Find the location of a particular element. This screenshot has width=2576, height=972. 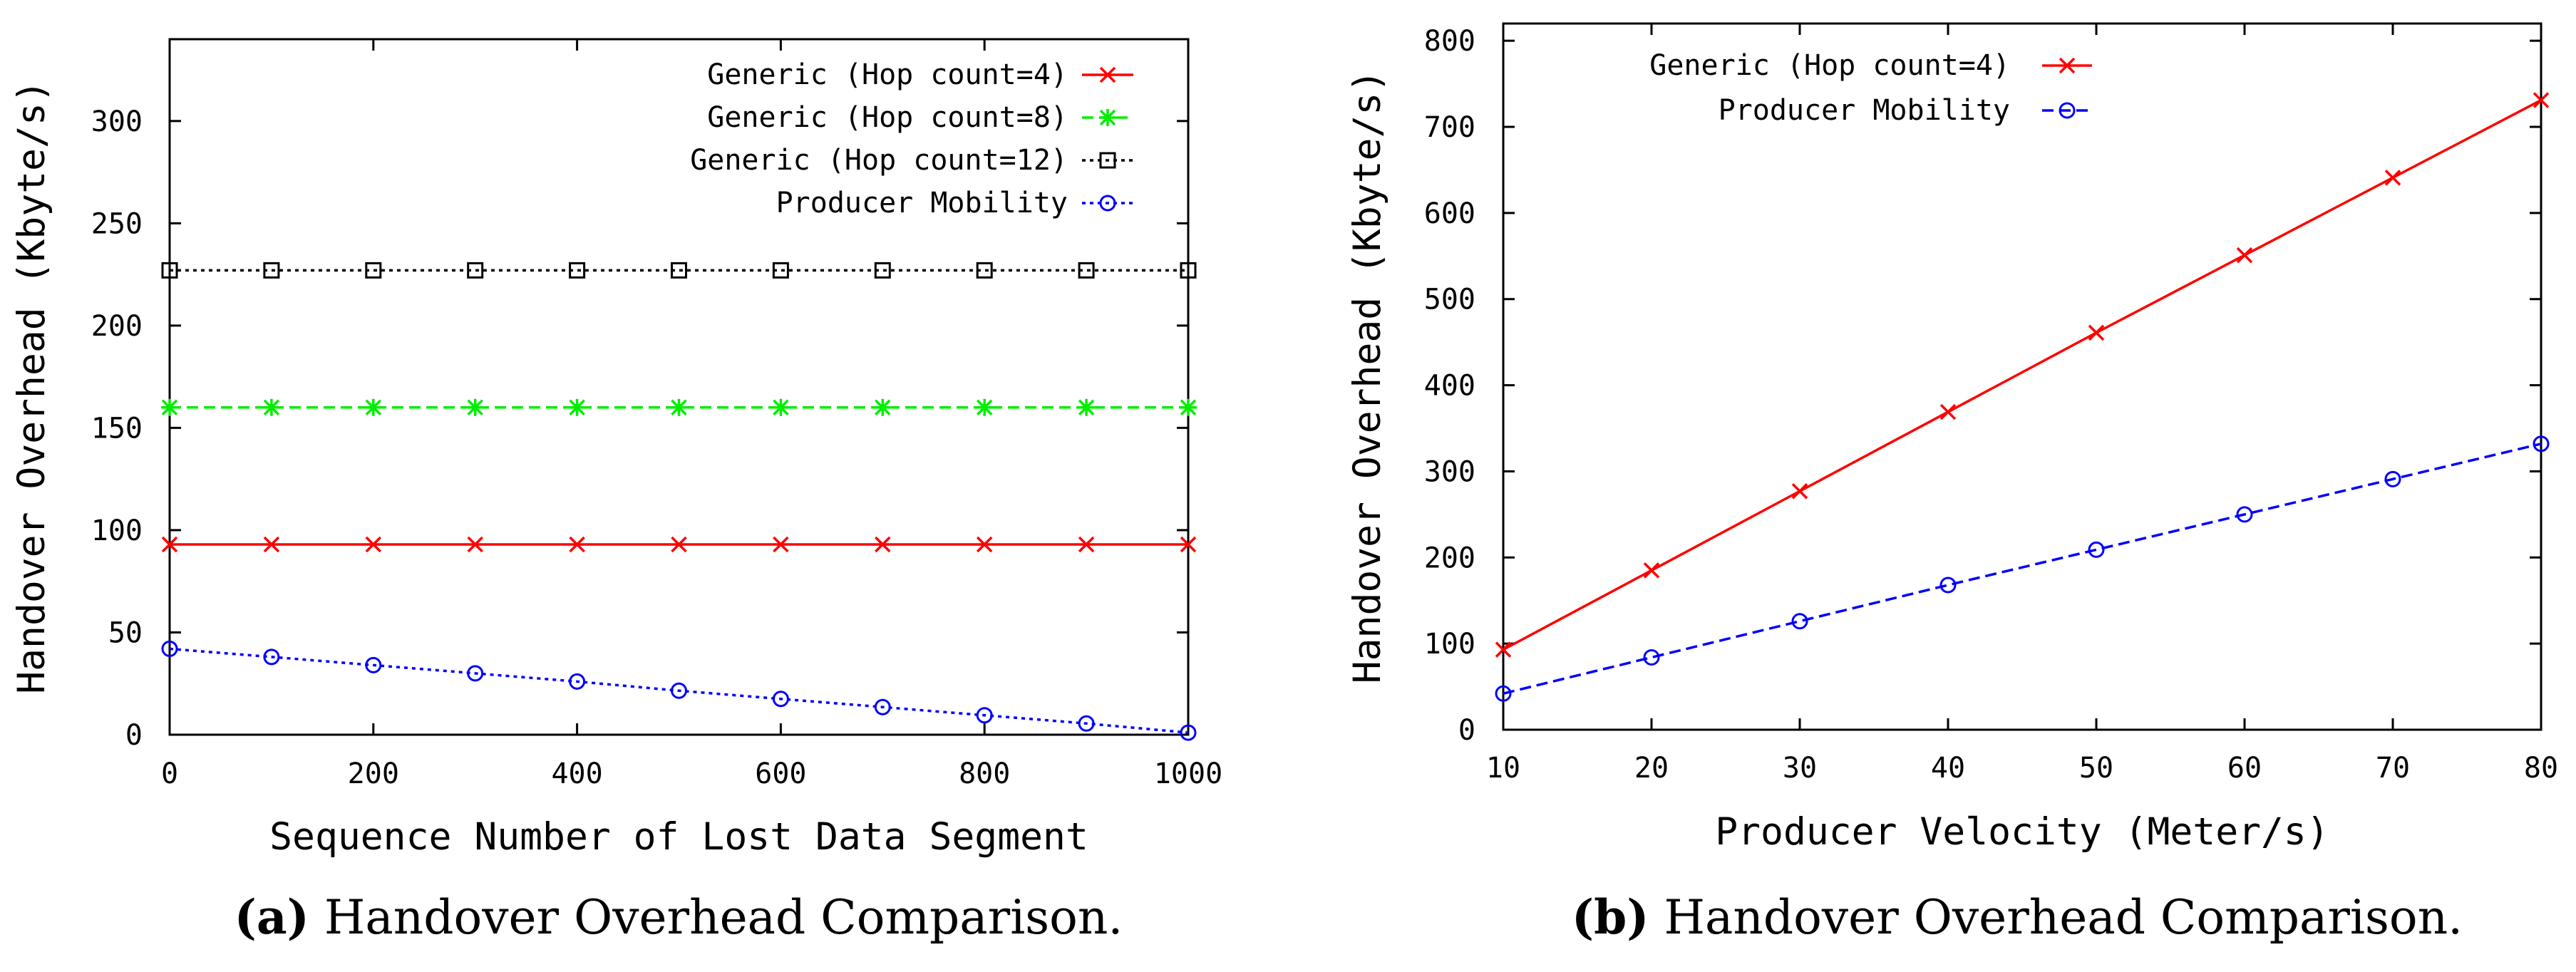

y-tick-label: 0 is located at coordinates (134, 735).